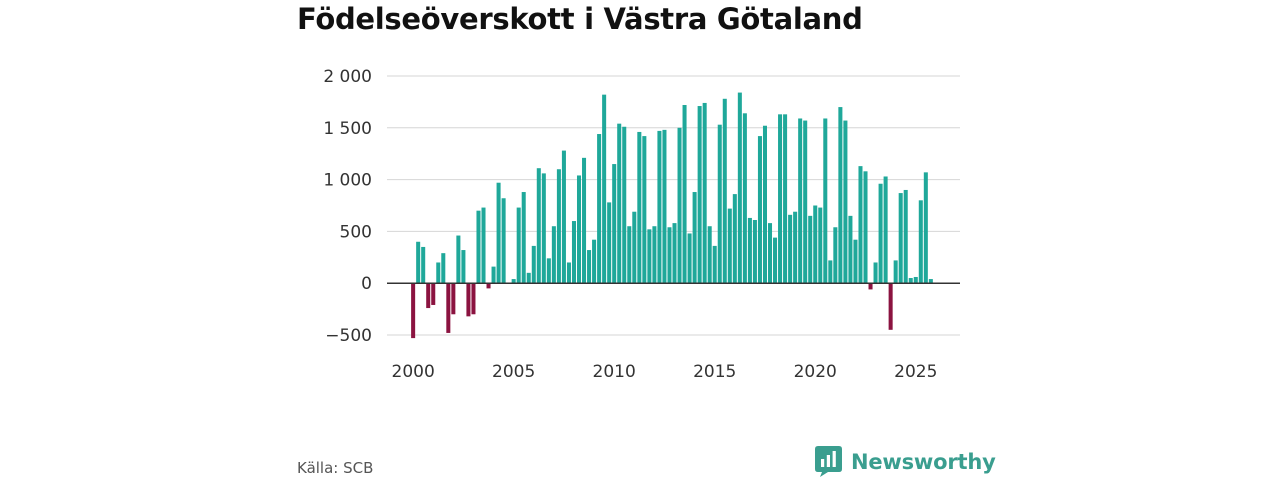 This screenshot has height=480, width=1280. What do you see at coordinates (614, 372) in the screenshot?
I see `x-tick-label: 2010` at bounding box center [614, 372].